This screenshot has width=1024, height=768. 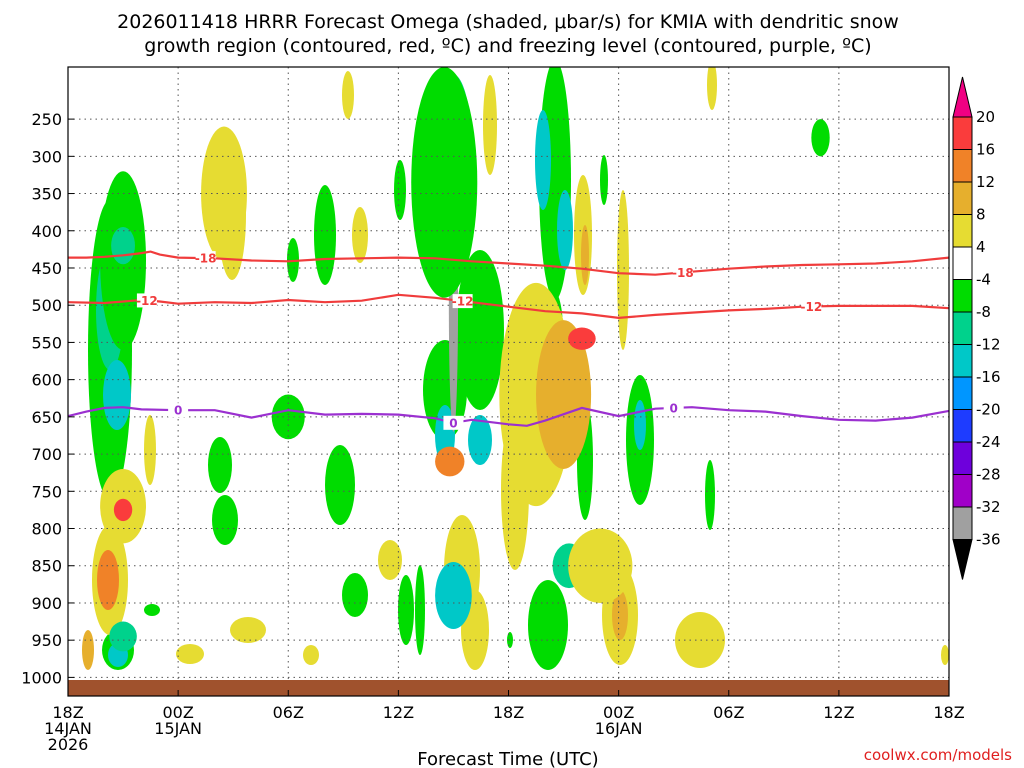 I want to click on y-tick-label: 250, so click(x=46, y=119).